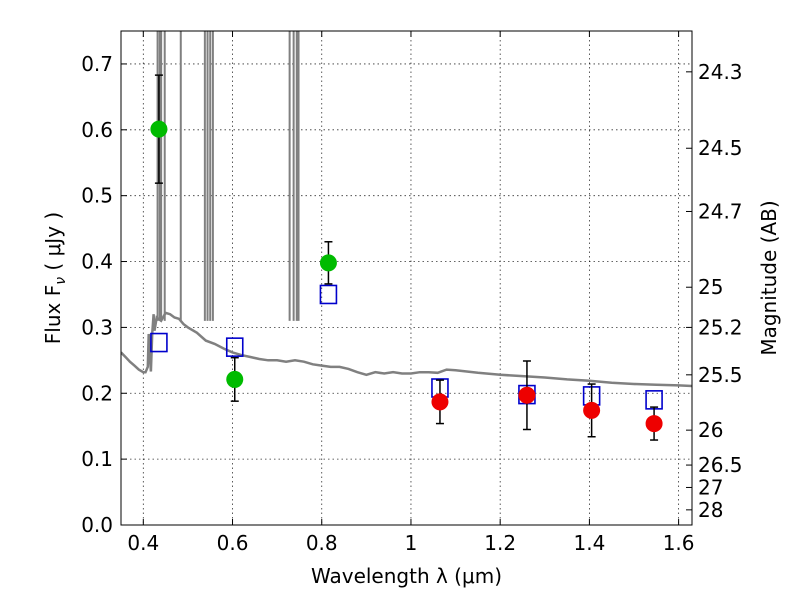 This screenshot has height=600, width=800. Describe the element at coordinates (97, 327) in the screenshot. I see `y-tick-label: 0.3` at that location.